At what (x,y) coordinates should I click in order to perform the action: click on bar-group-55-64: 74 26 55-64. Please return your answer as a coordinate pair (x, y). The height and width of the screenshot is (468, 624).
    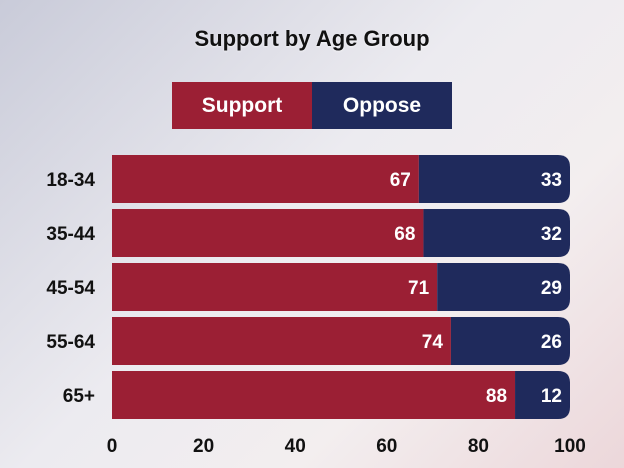
    Looking at the image, I should click on (308, 341).